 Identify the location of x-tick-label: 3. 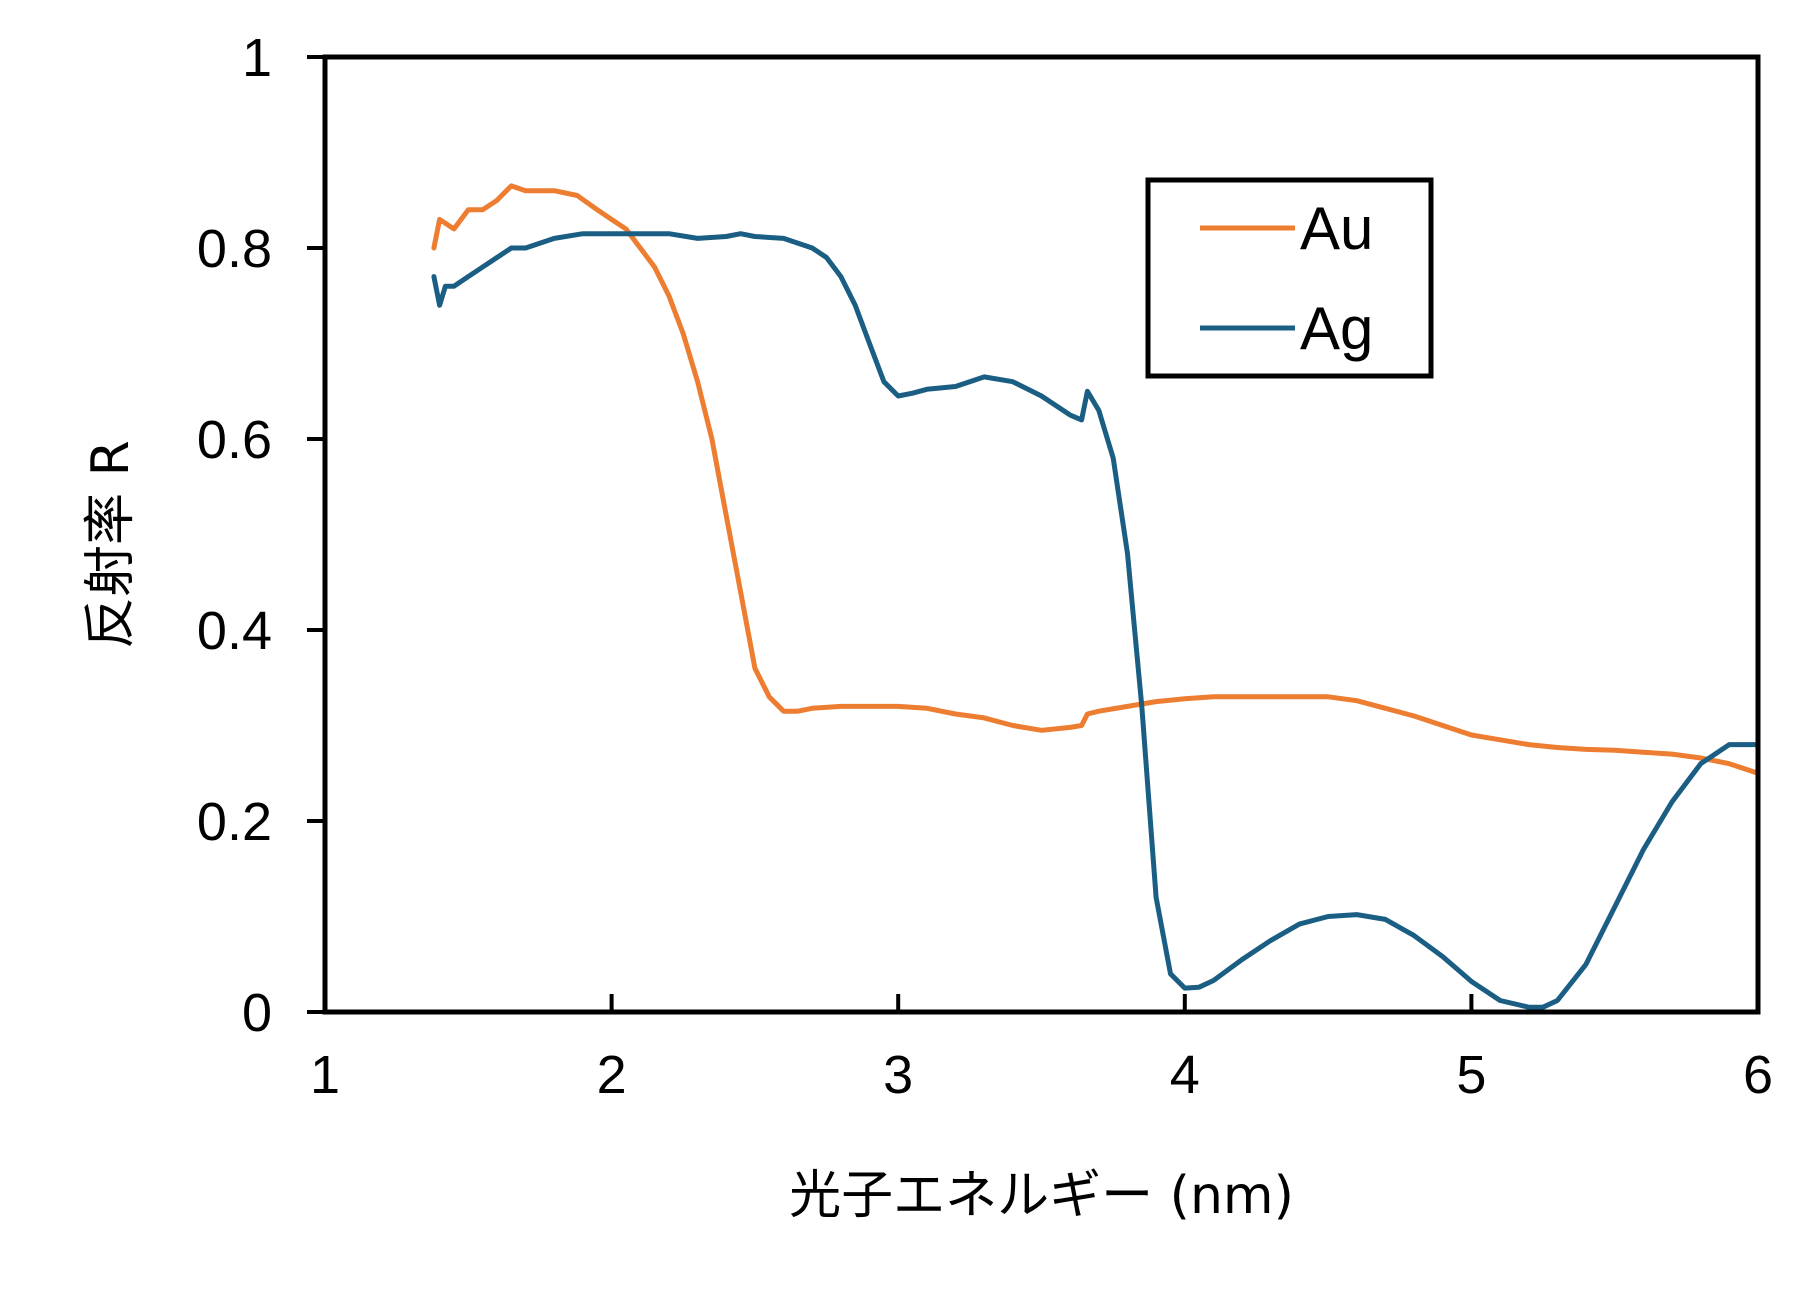
(898, 1075).